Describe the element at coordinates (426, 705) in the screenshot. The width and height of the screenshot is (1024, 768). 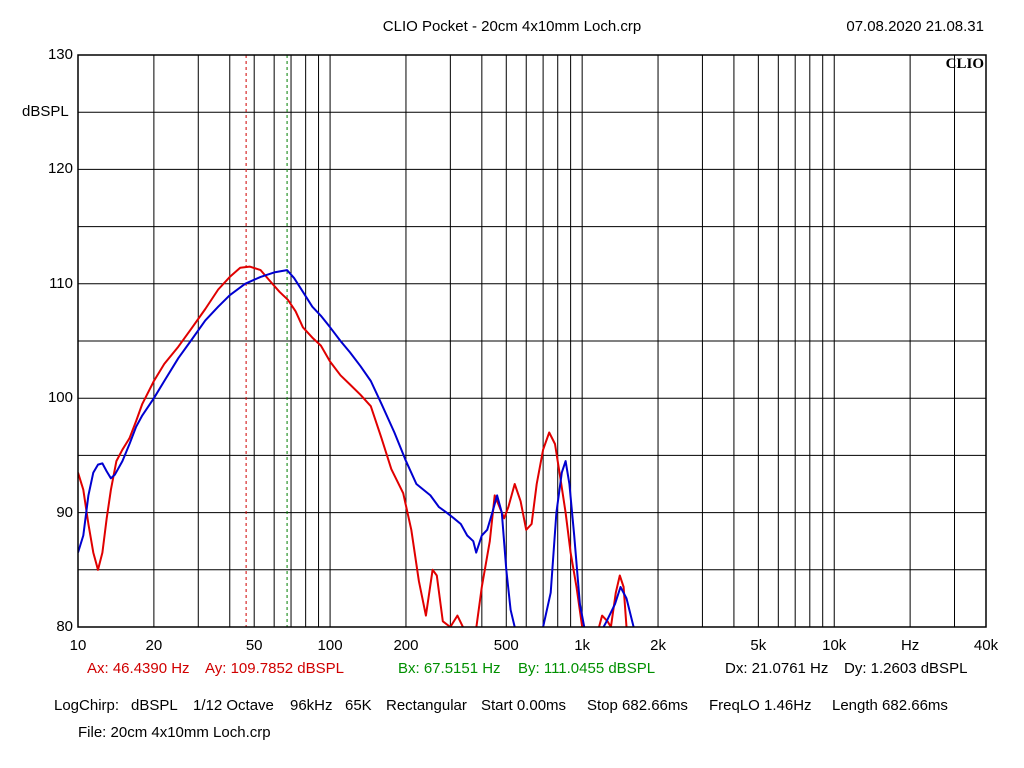
I see `window-label: Rectangular` at that location.